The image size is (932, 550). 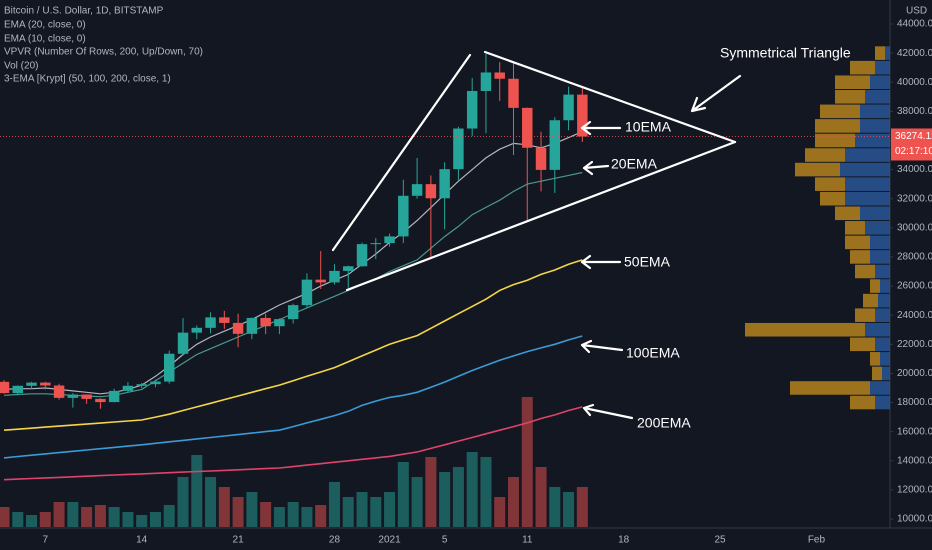 I want to click on ema-line, so click(x=293, y=443).